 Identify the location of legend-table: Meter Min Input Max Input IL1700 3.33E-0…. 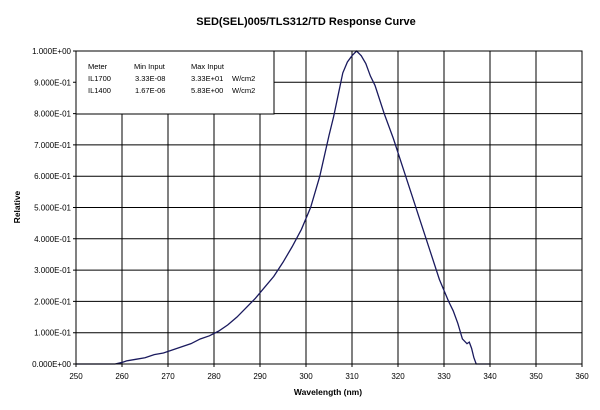
(175, 82).